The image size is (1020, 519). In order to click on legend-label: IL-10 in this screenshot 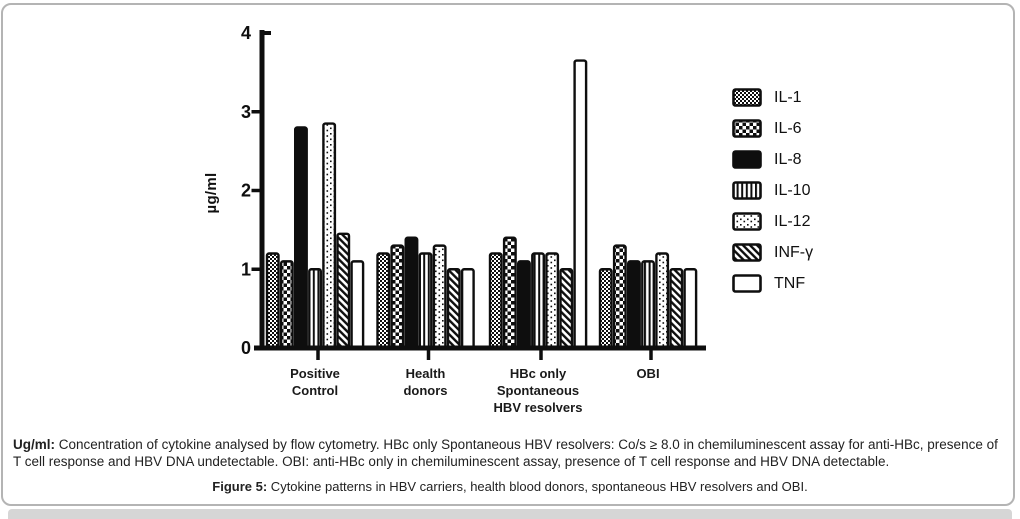, I will do `click(792, 190)`.